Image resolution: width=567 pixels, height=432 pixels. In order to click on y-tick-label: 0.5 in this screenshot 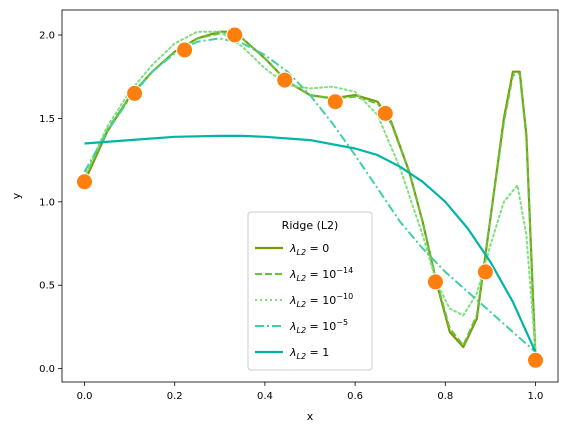, I will do `click(47, 286)`.